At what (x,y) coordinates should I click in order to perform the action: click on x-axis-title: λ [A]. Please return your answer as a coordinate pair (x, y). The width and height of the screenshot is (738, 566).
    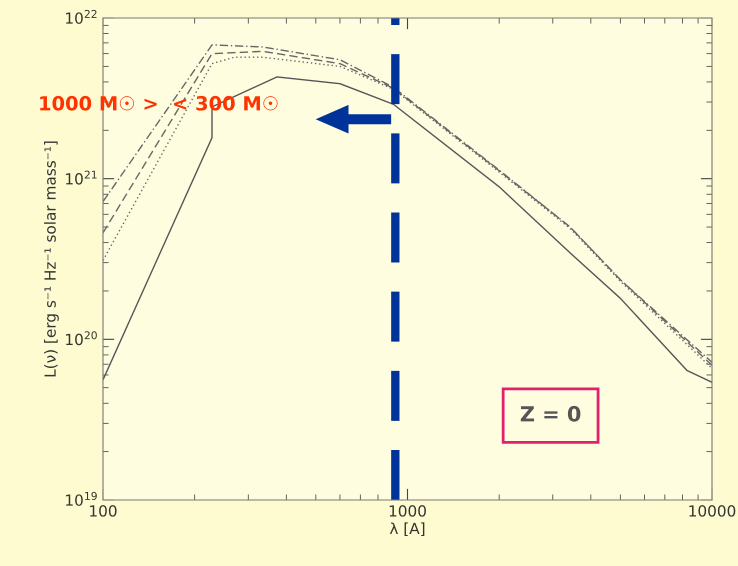
    Looking at the image, I should click on (407, 529).